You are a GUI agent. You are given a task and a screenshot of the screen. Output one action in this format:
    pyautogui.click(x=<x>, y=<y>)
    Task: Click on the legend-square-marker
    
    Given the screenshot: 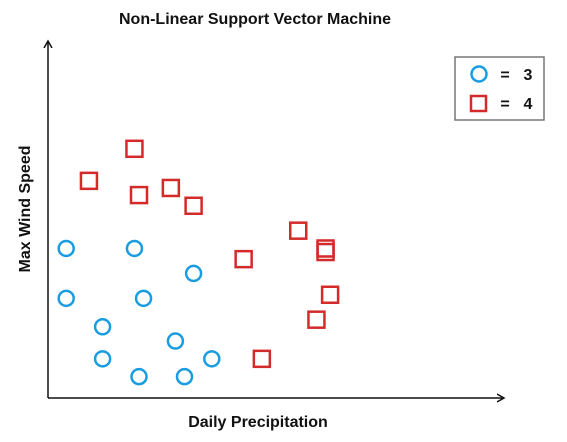 What is the action you would take?
    pyautogui.click(x=478, y=103)
    